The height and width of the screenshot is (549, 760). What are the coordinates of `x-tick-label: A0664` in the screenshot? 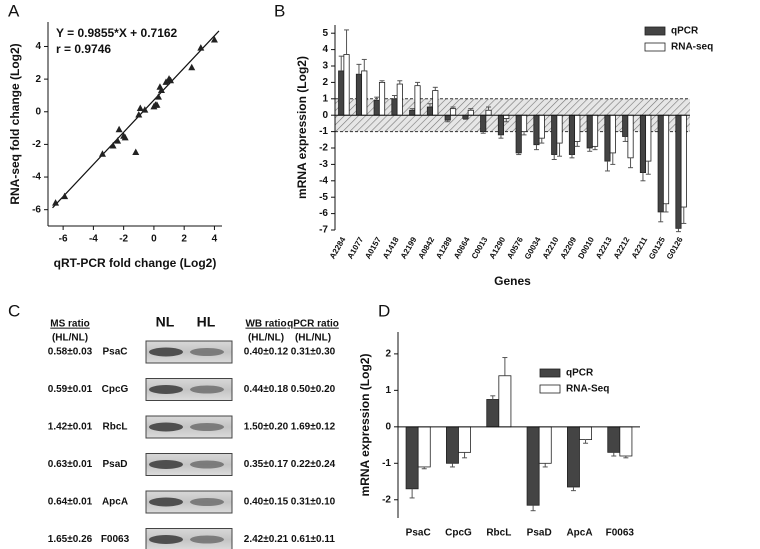 It's located at (462, 247).